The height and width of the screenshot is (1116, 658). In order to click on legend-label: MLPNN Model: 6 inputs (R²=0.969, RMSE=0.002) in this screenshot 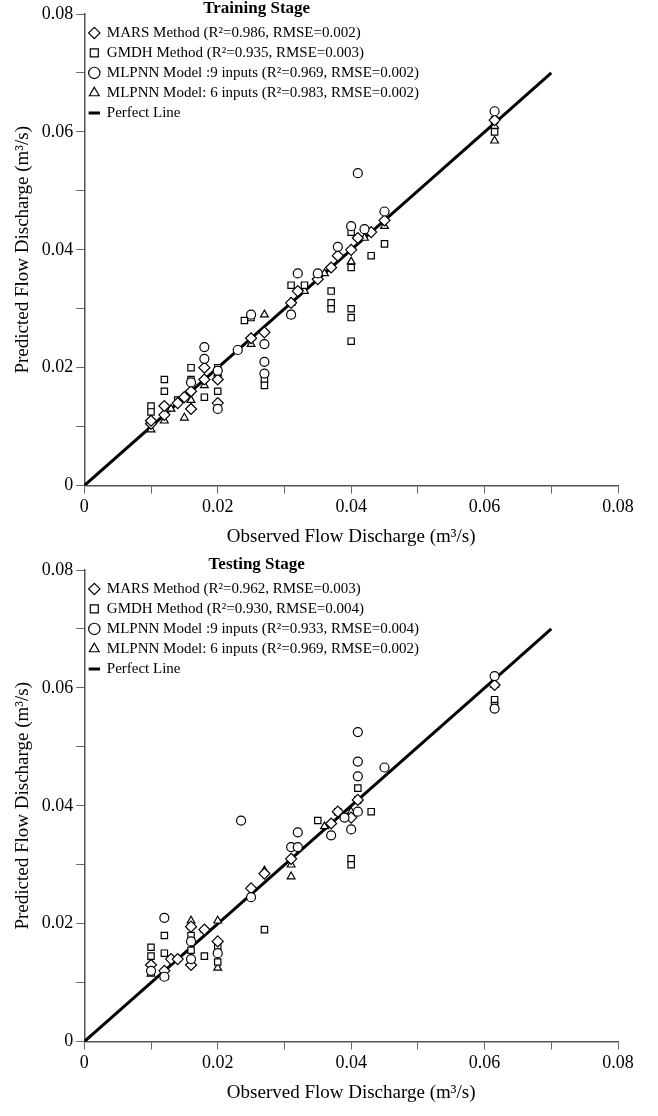, I will do `click(263, 648)`.